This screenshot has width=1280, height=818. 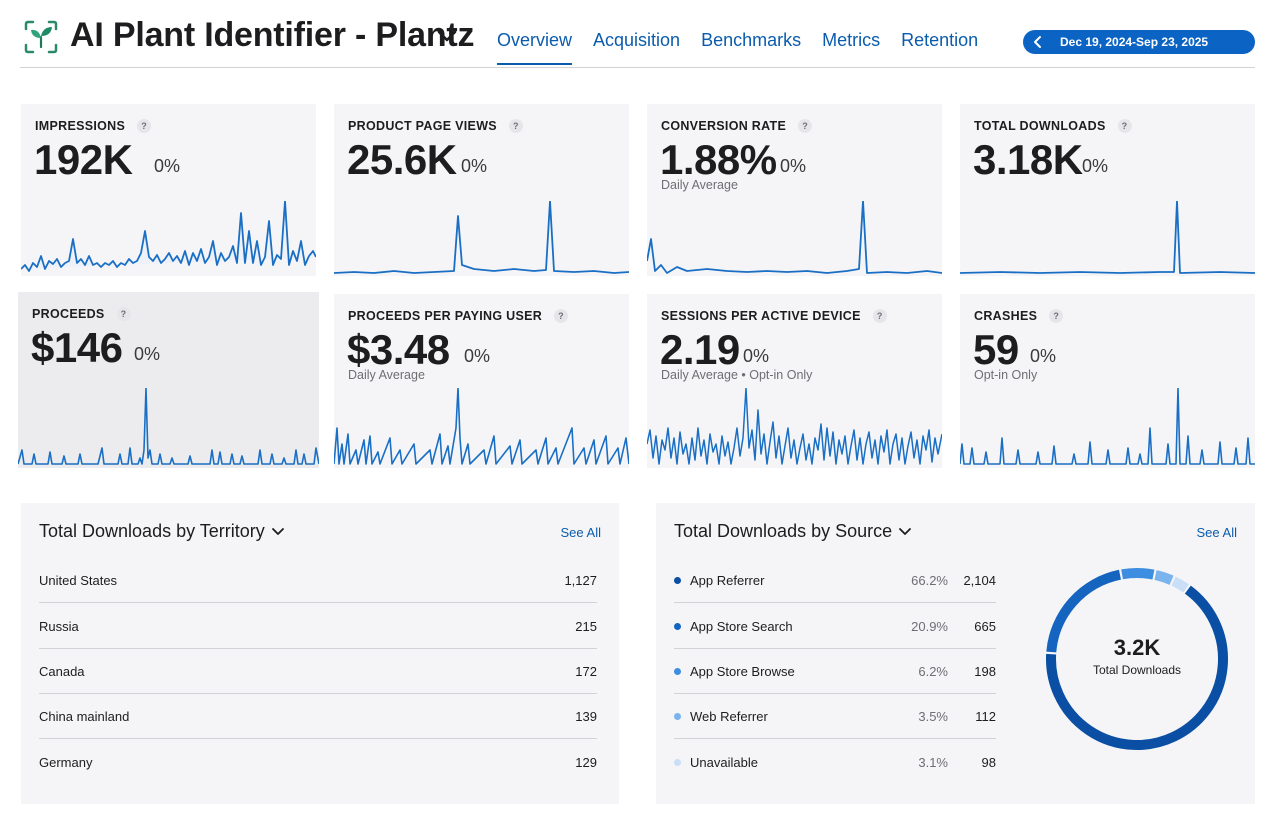 I want to click on source-percent: 66.2%, so click(x=929, y=580).